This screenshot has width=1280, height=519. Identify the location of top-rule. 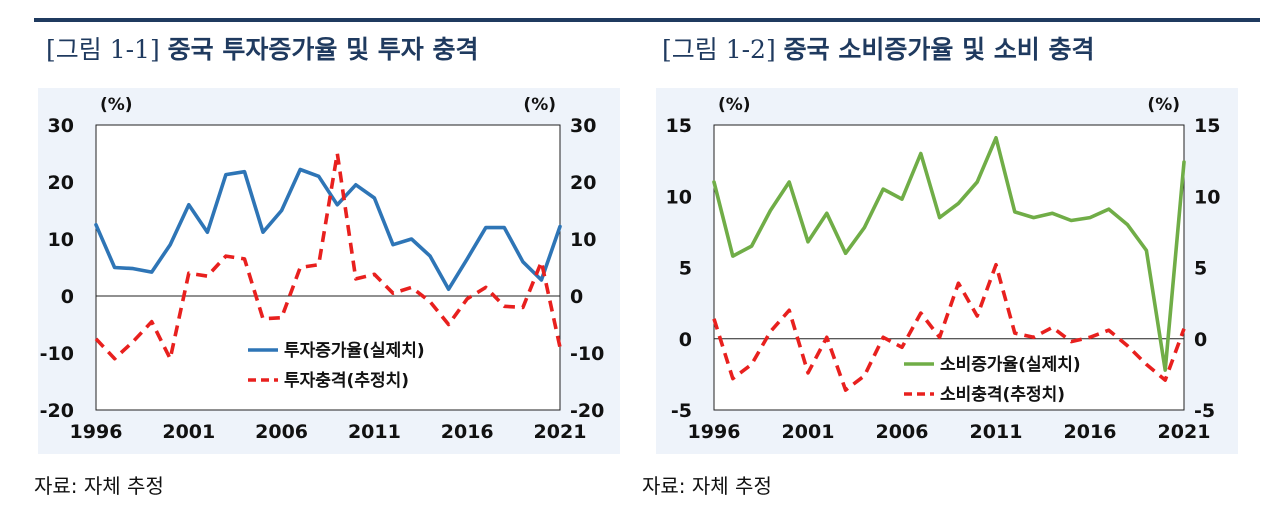
(647, 20).